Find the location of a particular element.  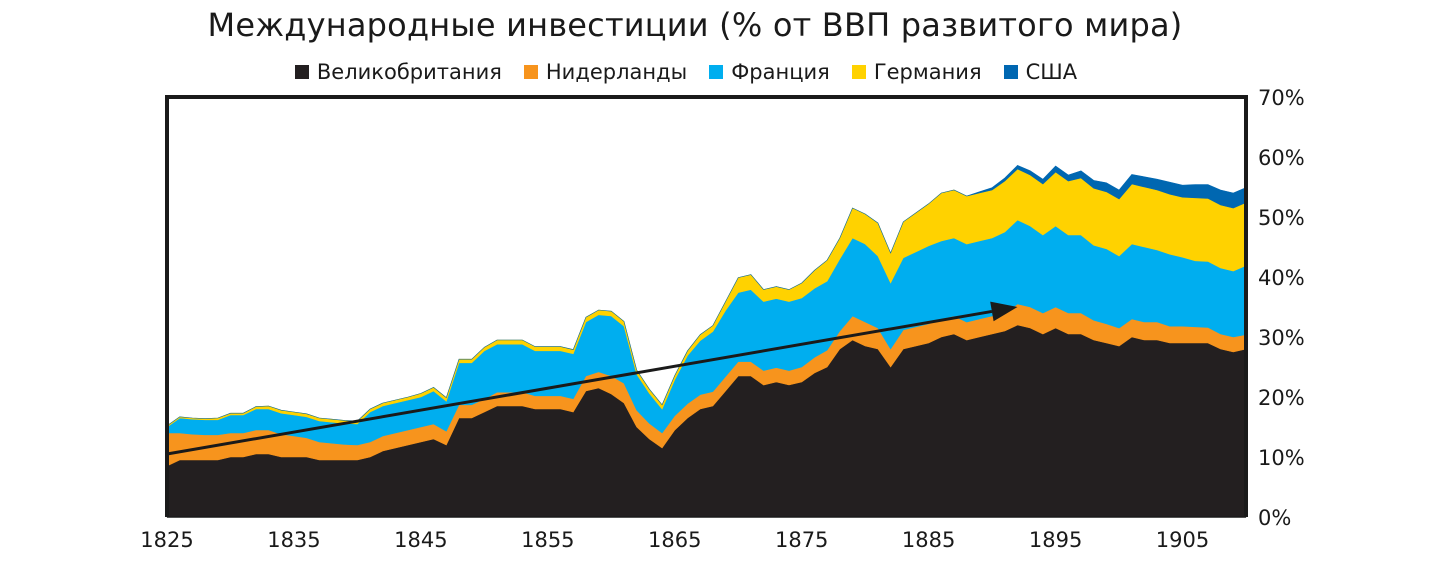

x-tick-label: 1845 is located at coordinates (420, 540).